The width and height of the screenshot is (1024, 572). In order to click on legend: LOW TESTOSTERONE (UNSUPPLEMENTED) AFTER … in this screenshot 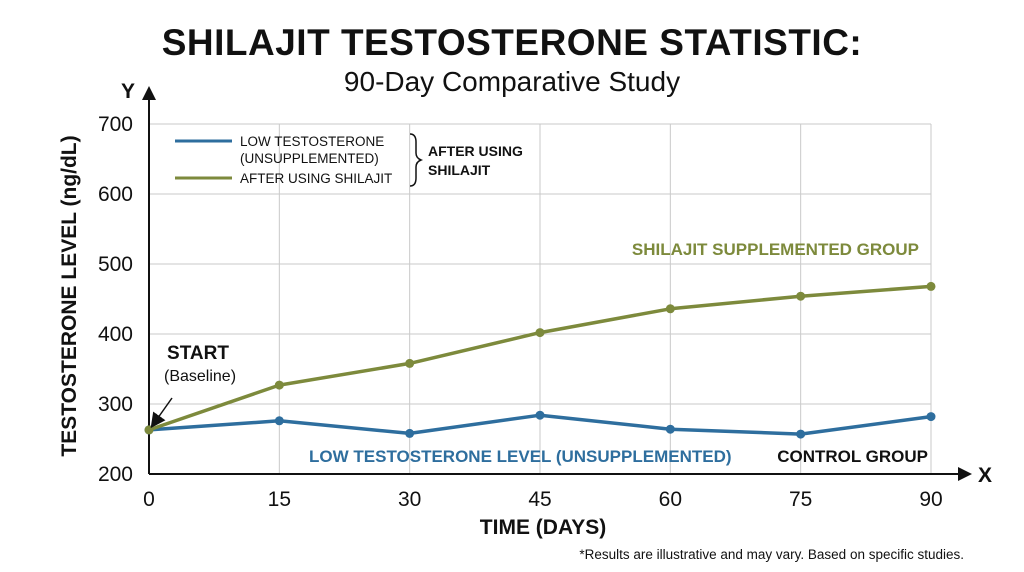, I will do `click(349, 160)`.